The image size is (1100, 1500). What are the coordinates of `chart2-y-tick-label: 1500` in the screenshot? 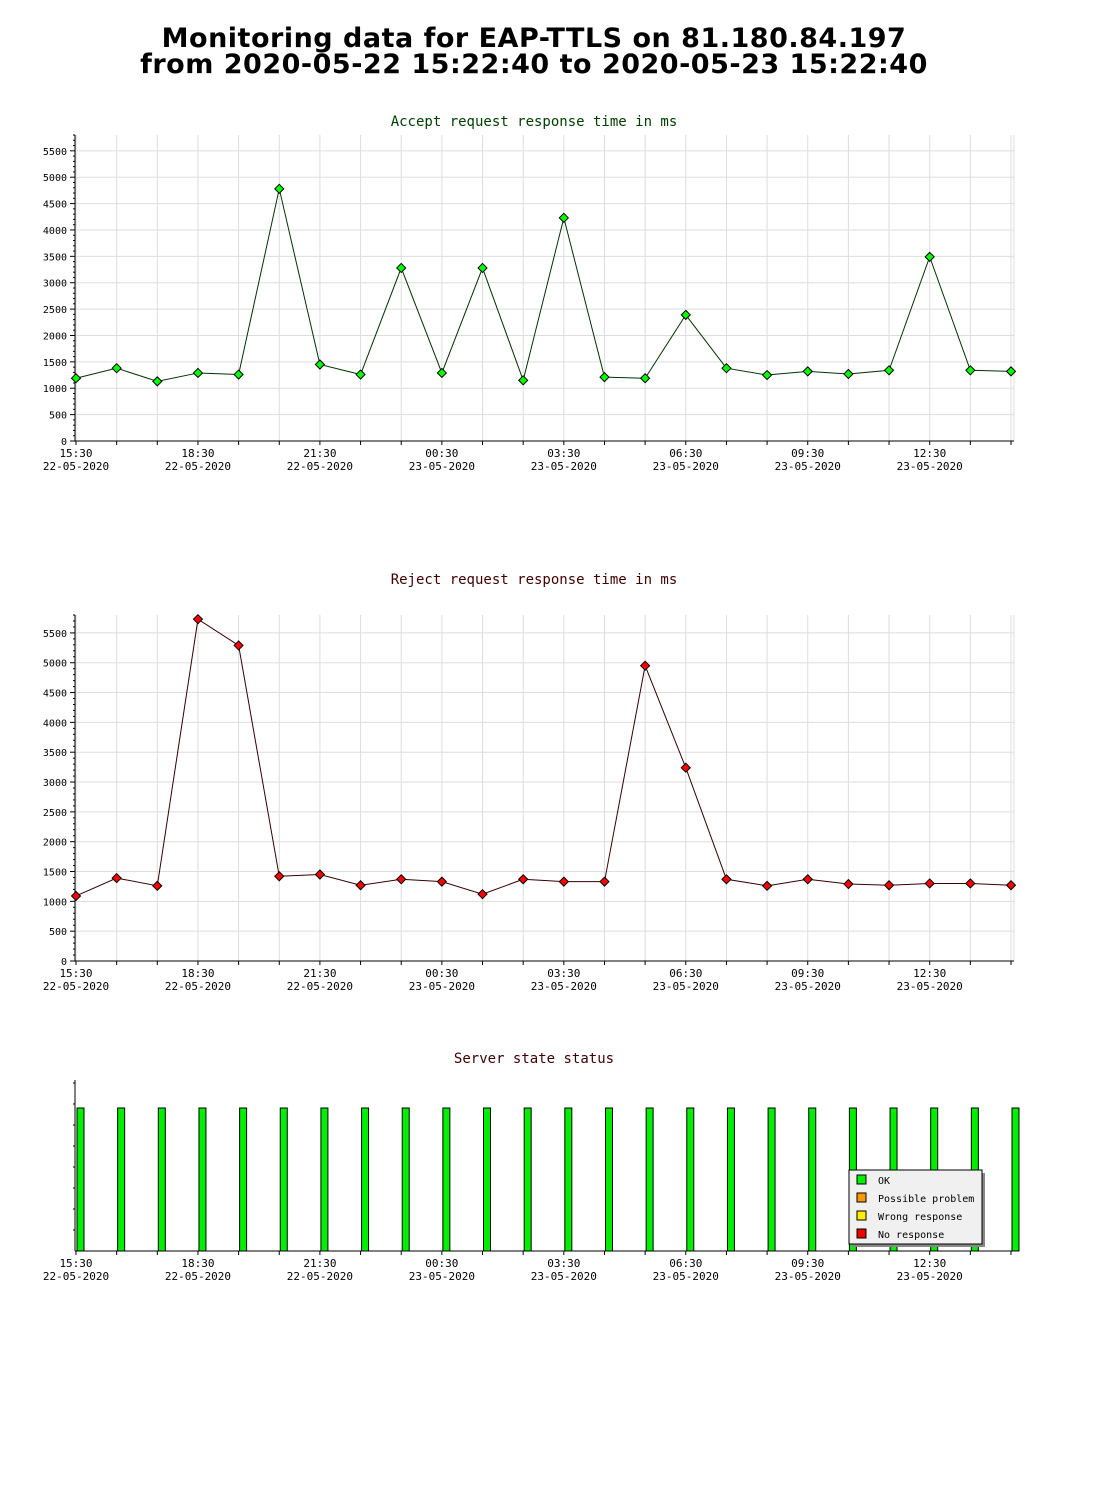 It's located at (55, 873).